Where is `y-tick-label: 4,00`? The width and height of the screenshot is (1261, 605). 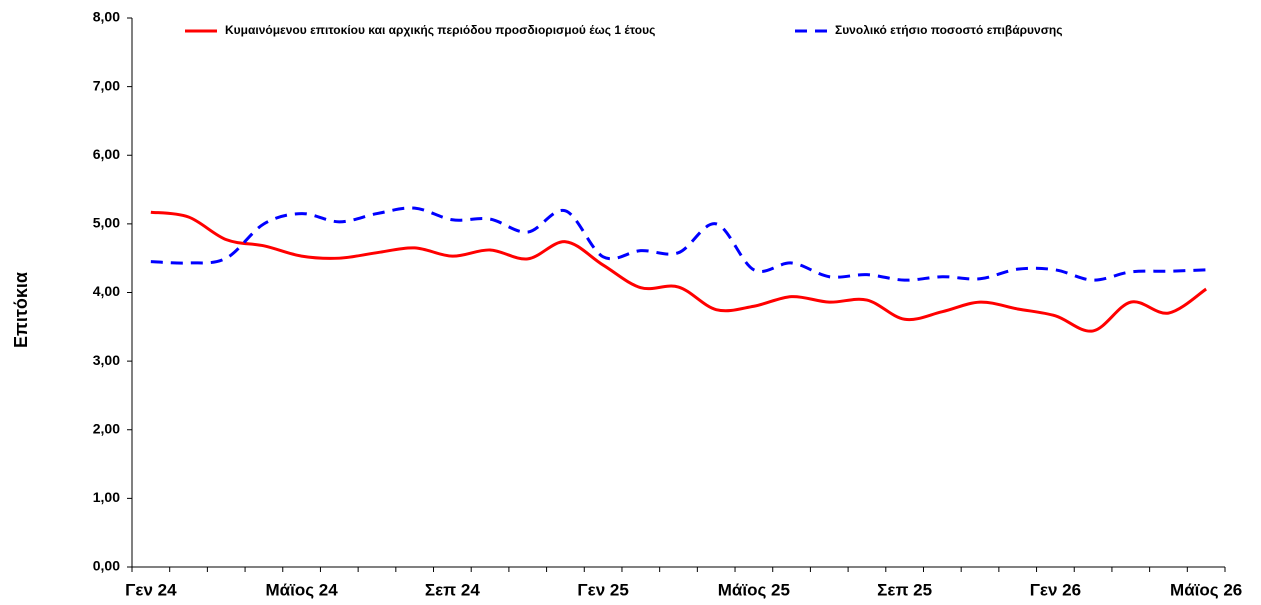
y-tick-label: 4,00 is located at coordinates (106, 291).